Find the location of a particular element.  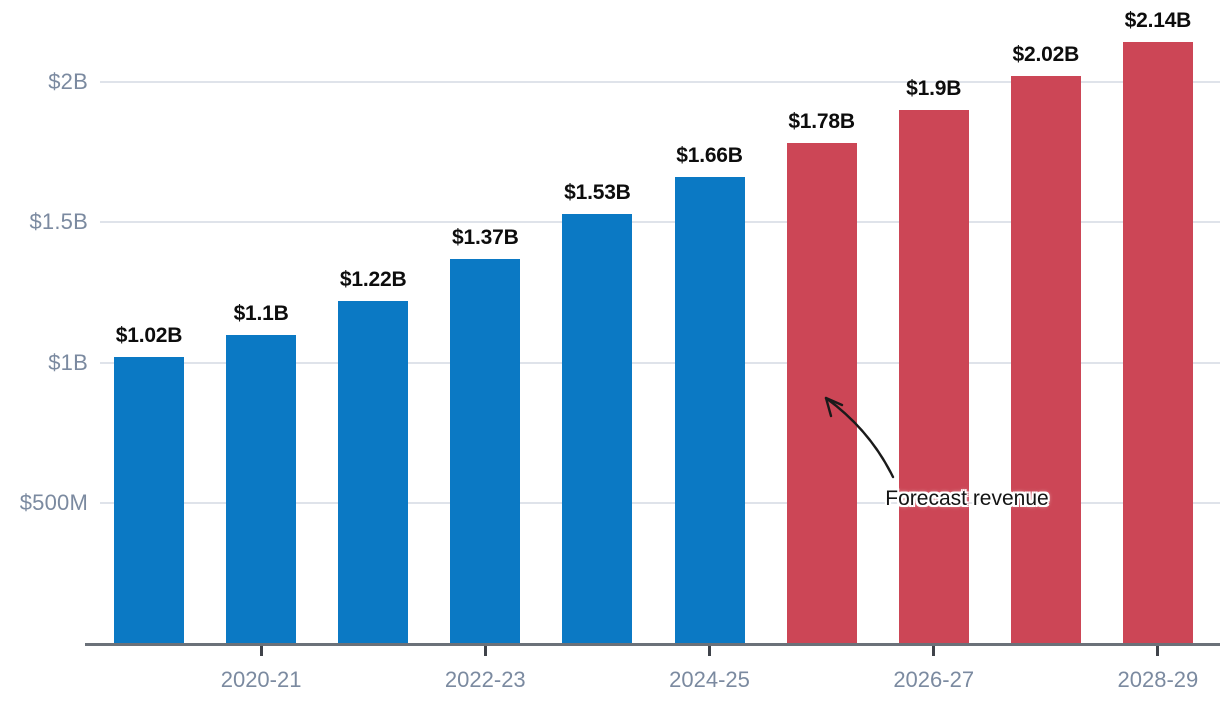

x-axis-line is located at coordinates (652, 644).